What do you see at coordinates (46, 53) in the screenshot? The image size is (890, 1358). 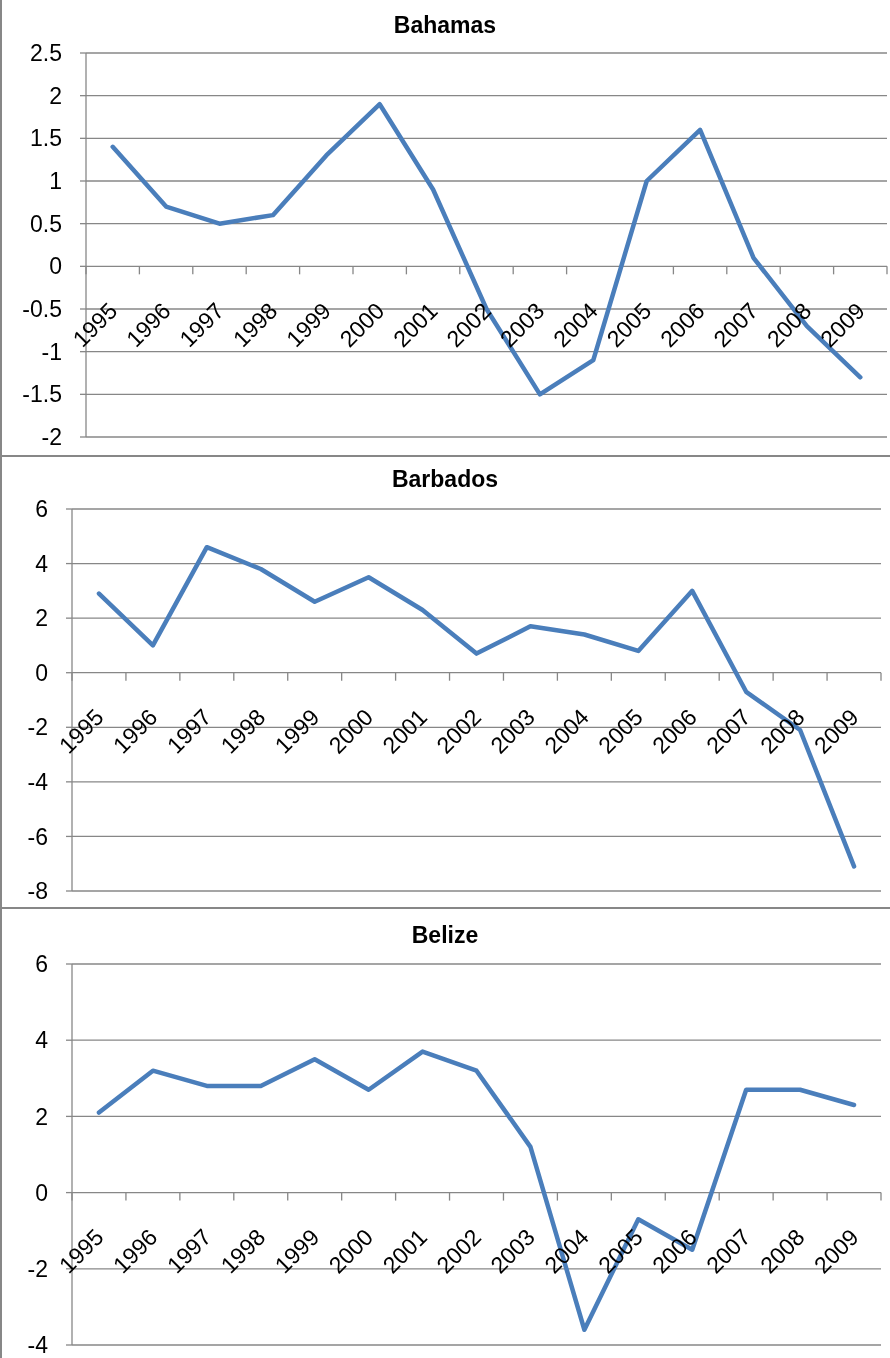 I see `y-tick-label: 2.5` at bounding box center [46, 53].